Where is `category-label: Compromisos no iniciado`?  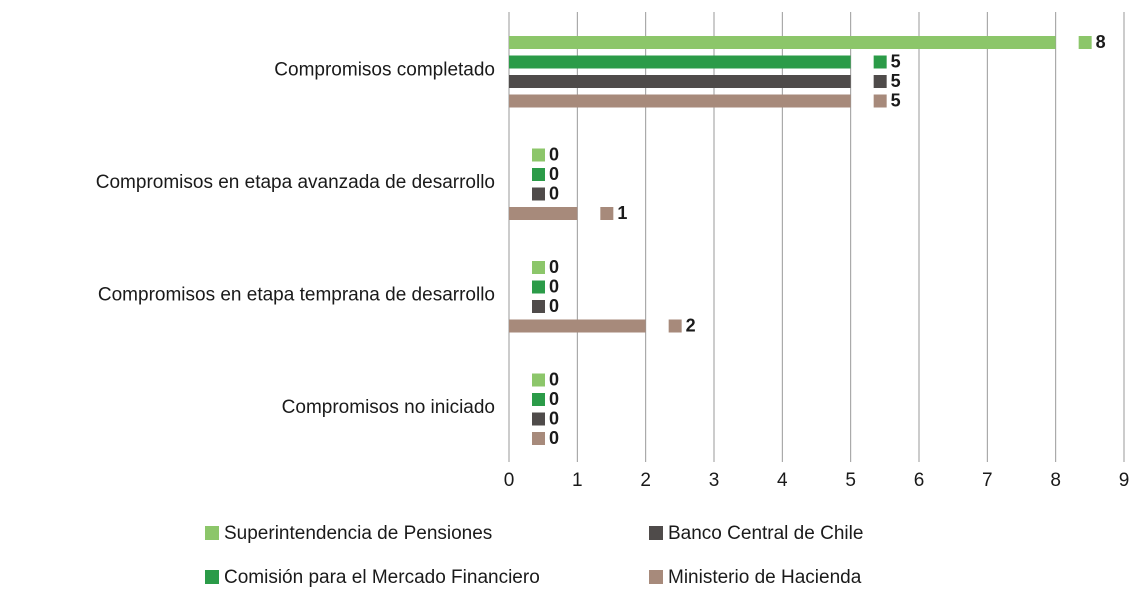 category-label: Compromisos no iniciado is located at coordinates (388, 407).